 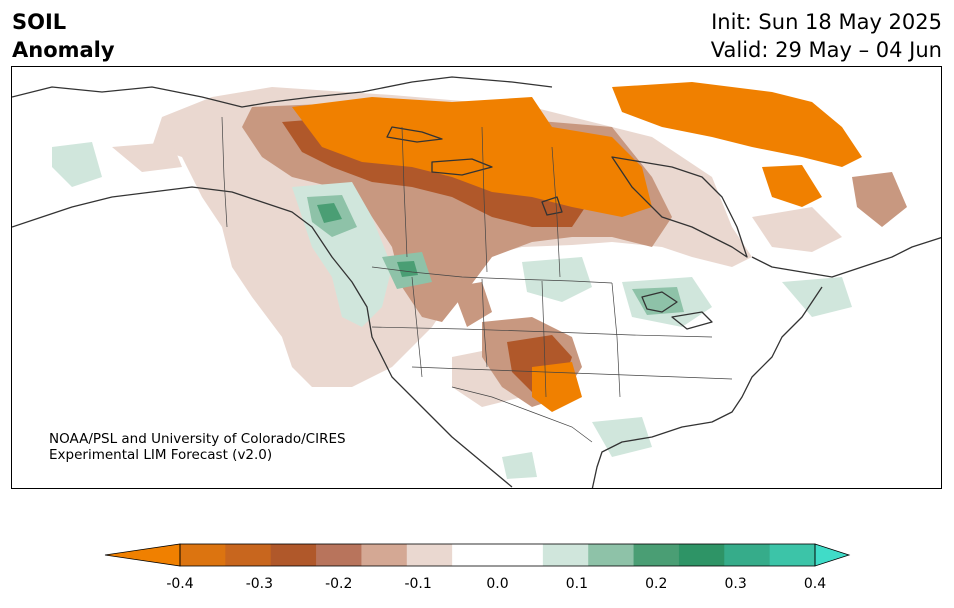 I want to click on colorbar-outline, so click(x=497, y=555).